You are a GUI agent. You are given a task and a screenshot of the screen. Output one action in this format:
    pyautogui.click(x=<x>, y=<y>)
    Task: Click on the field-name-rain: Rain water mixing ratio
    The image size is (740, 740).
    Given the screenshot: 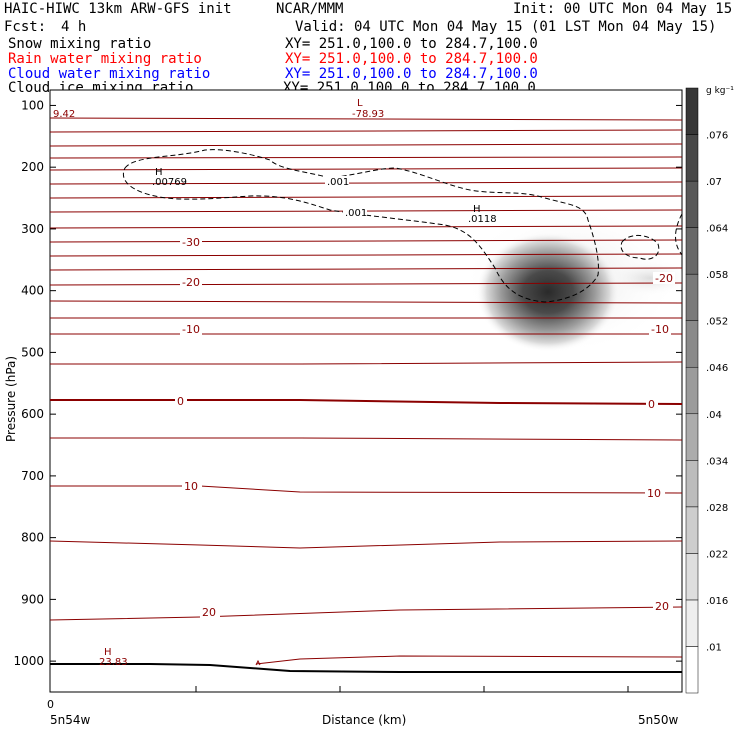 What is the action you would take?
    pyautogui.click(x=105, y=59)
    